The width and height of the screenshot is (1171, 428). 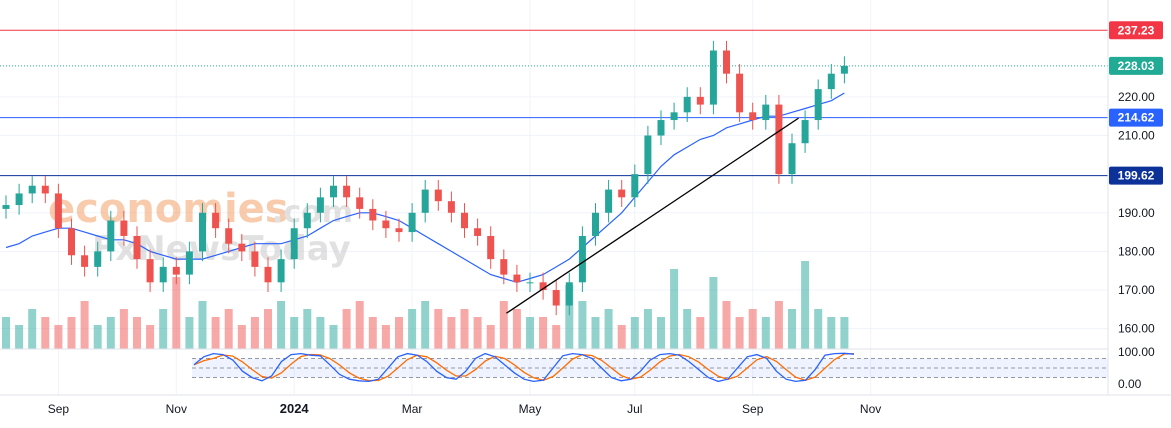 What do you see at coordinates (176, 409) in the screenshot?
I see `time-tick-label: Nov` at bounding box center [176, 409].